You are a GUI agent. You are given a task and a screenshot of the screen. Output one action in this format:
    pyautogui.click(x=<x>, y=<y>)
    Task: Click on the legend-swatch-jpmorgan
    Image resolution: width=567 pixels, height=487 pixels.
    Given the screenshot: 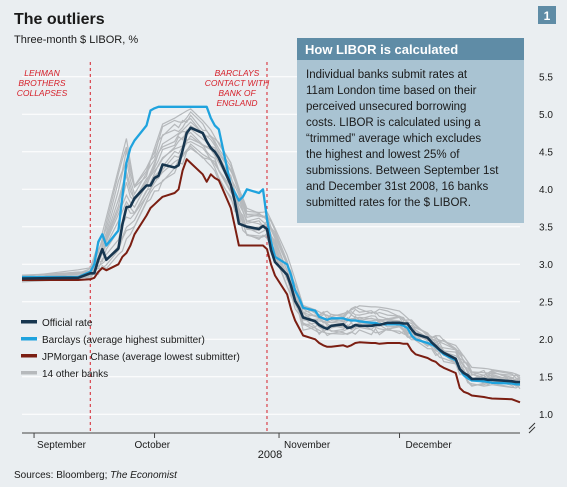 What is the action you would take?
    pyautogui.click(x=29, y=356)
    